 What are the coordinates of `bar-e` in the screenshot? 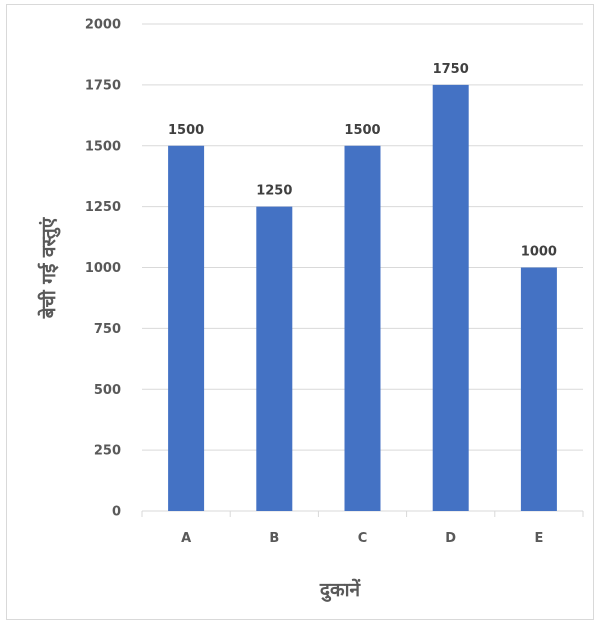 It's located at (538, 389).